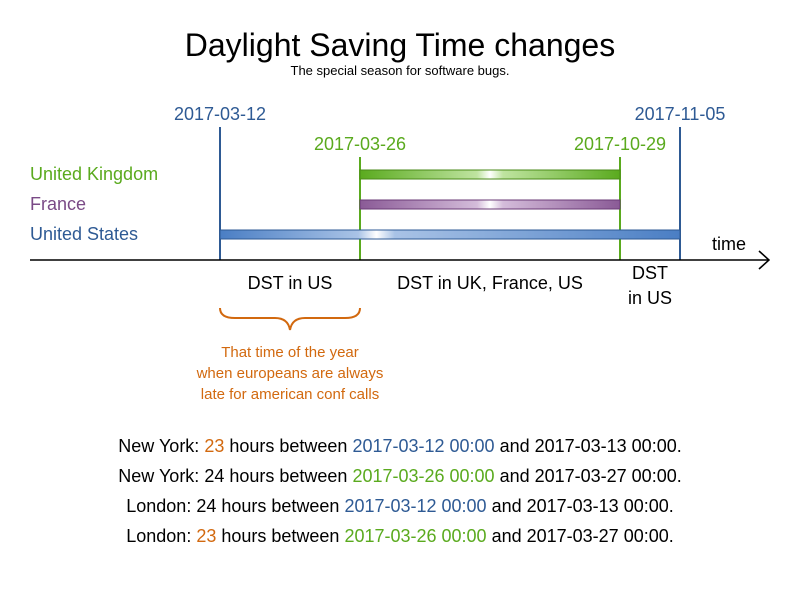 The width and height of the screenshot is (800, 600). What do you see at coordinates (220, 114) in the screenshot?
I see `date-label-us-start: 2017-03-12` at bounding box center [220, 114].